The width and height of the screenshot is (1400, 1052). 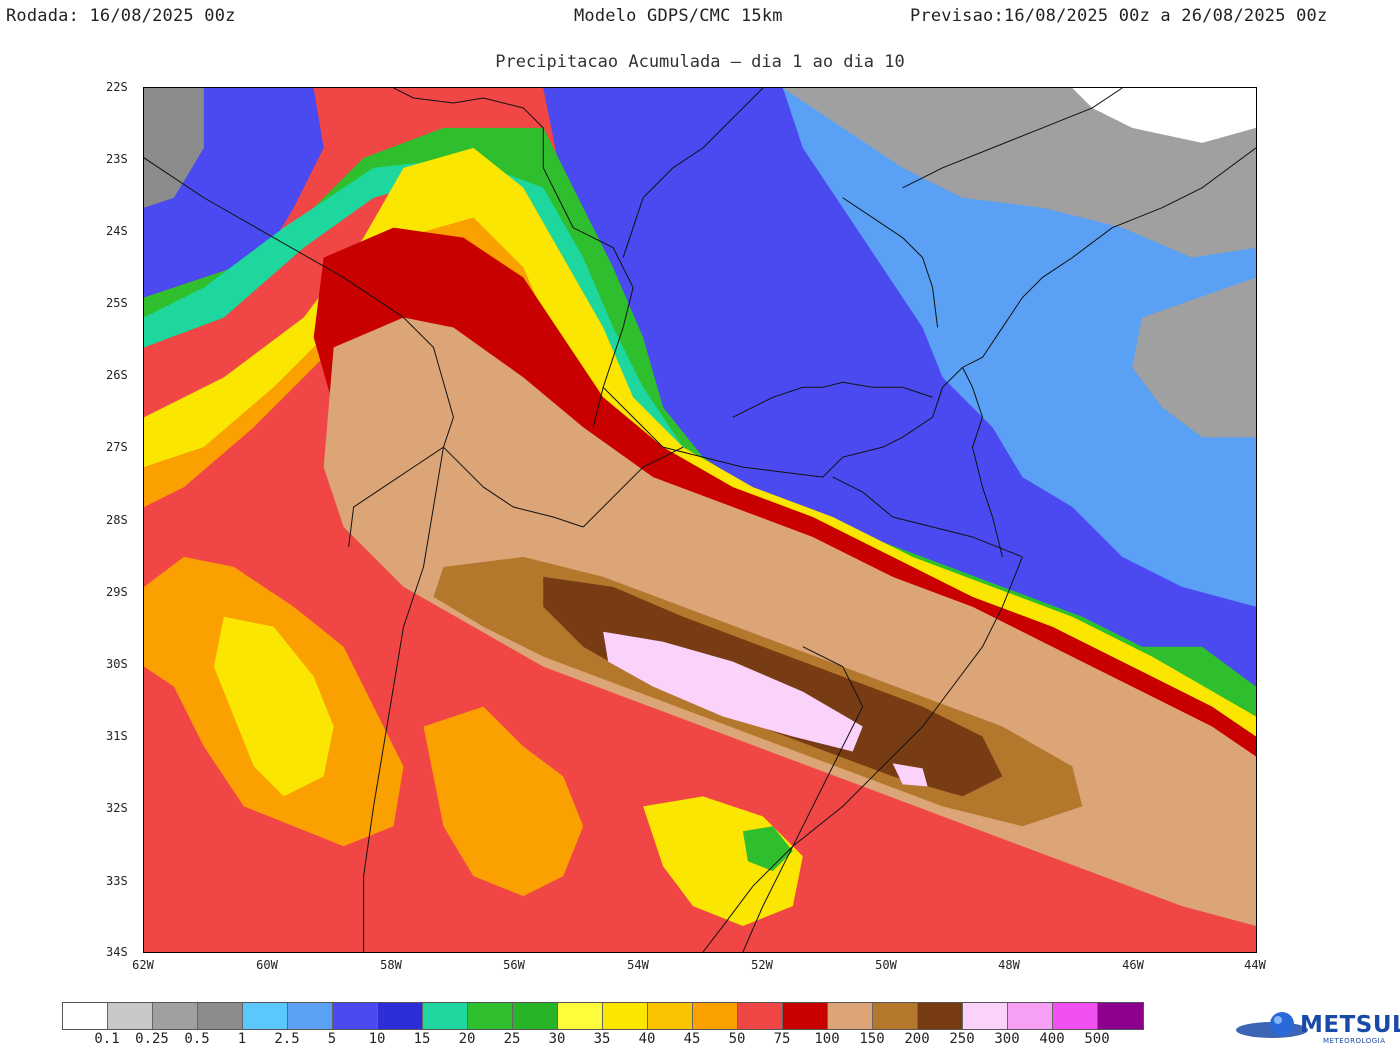 I want to click on lat-label: 29S, so click(x=117, y=592).